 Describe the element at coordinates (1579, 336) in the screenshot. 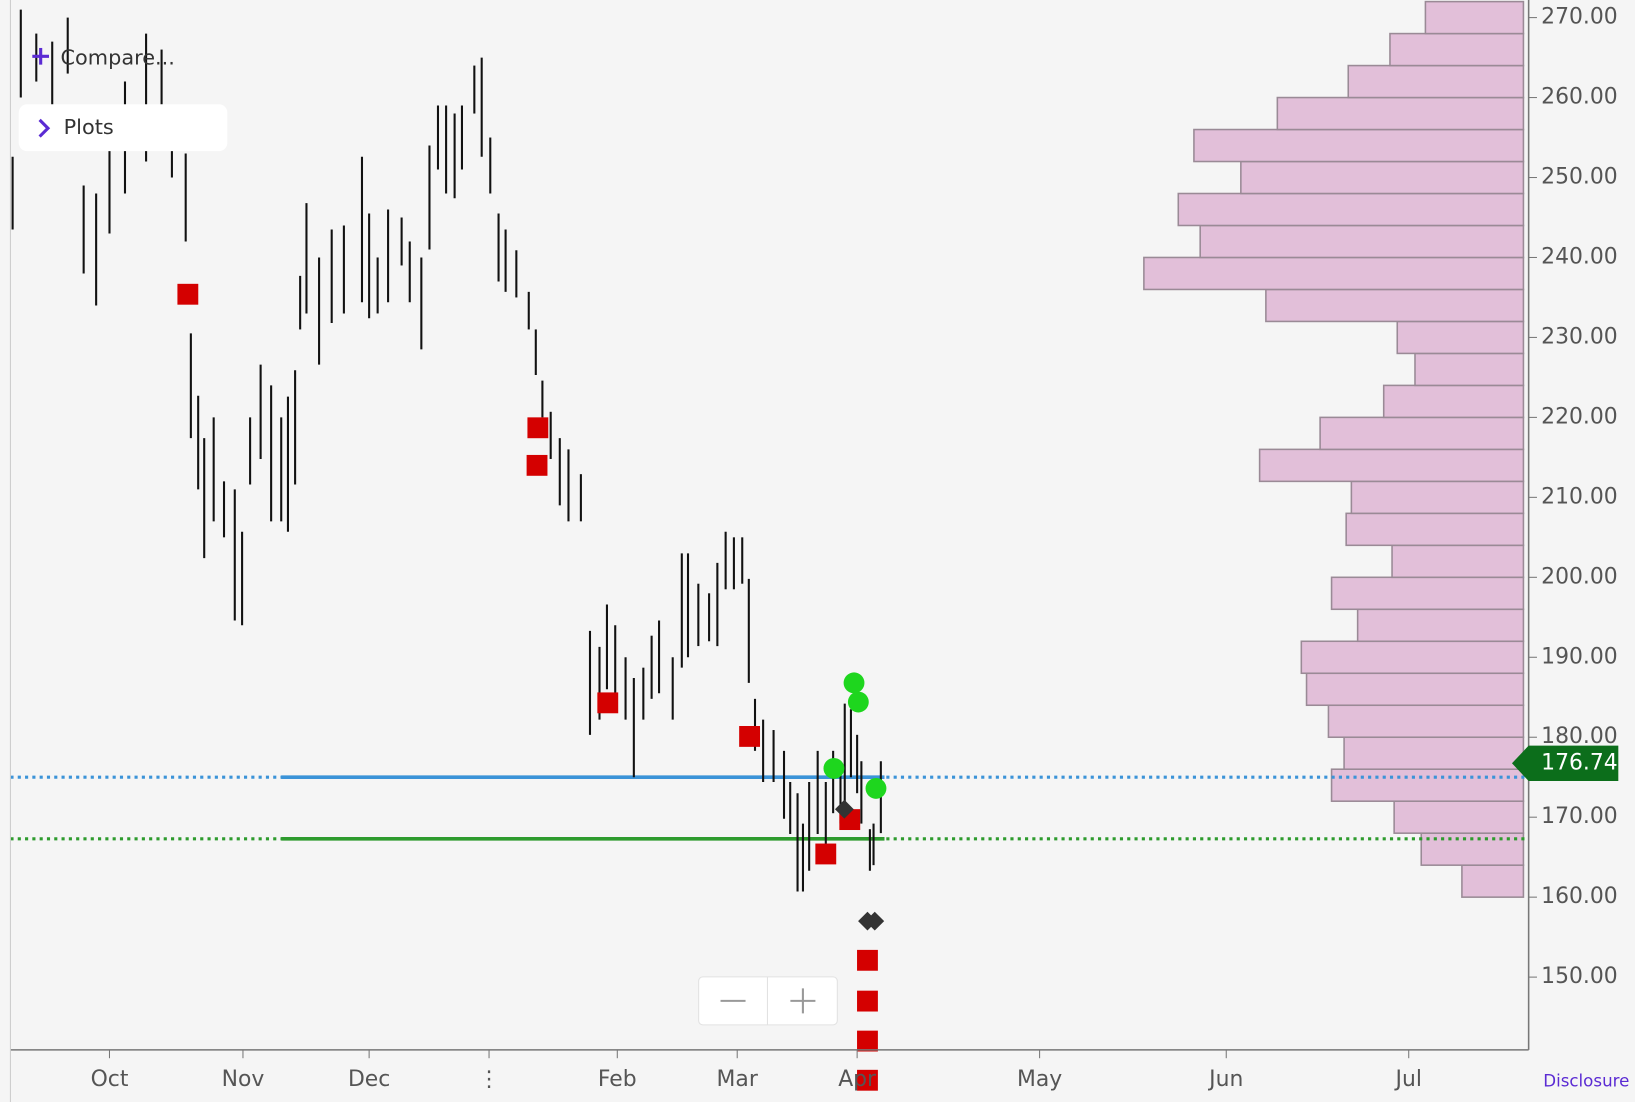

I see `y-tick-label: 230.00` at that location.